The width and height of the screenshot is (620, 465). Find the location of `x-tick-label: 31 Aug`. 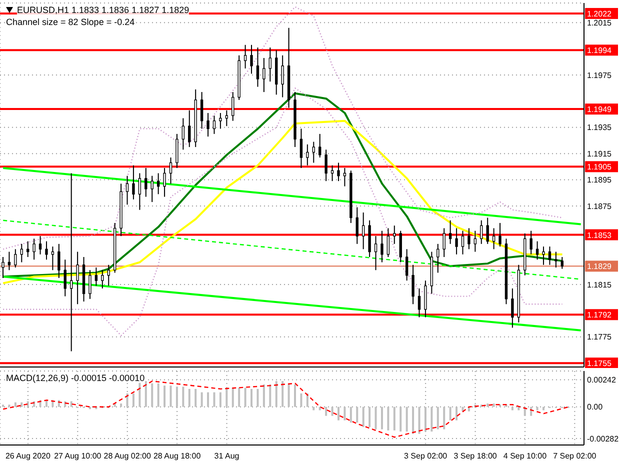

x-tick-label: 31 Aug is located at coordinates (227, 456).